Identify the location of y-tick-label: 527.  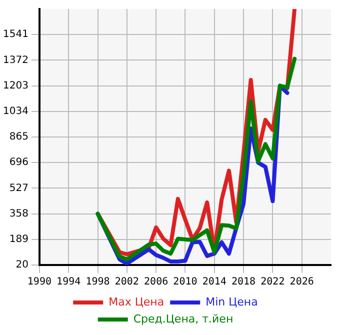
(18, 188).